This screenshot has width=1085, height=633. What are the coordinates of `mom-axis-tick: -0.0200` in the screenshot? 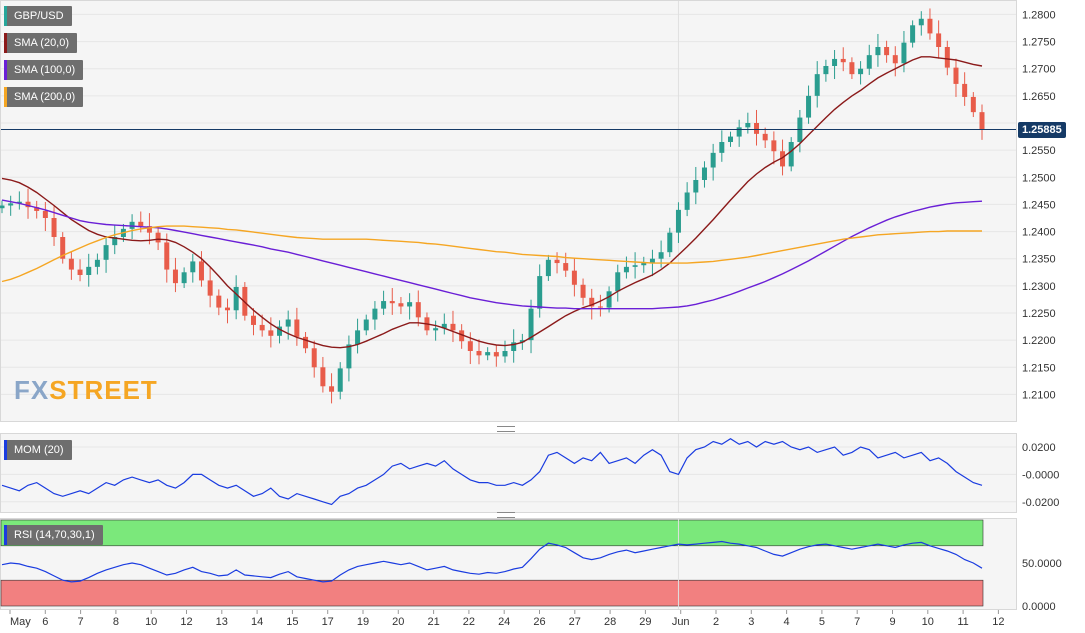 It's located at (1040, 503).